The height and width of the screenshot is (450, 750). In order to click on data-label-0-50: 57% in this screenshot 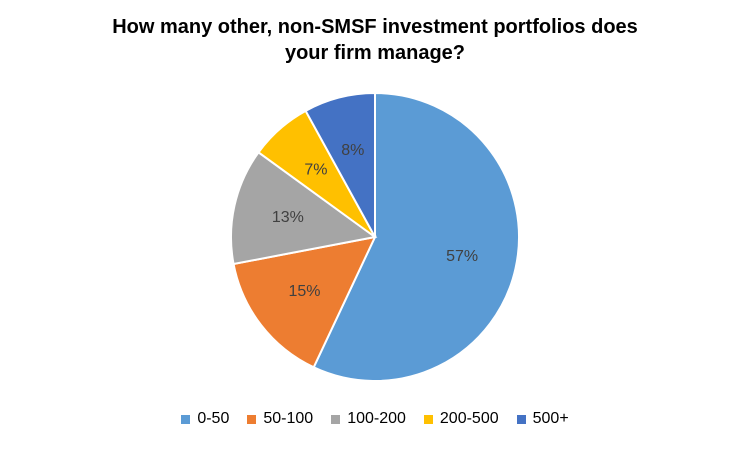, I will do `click(462, 256)`.